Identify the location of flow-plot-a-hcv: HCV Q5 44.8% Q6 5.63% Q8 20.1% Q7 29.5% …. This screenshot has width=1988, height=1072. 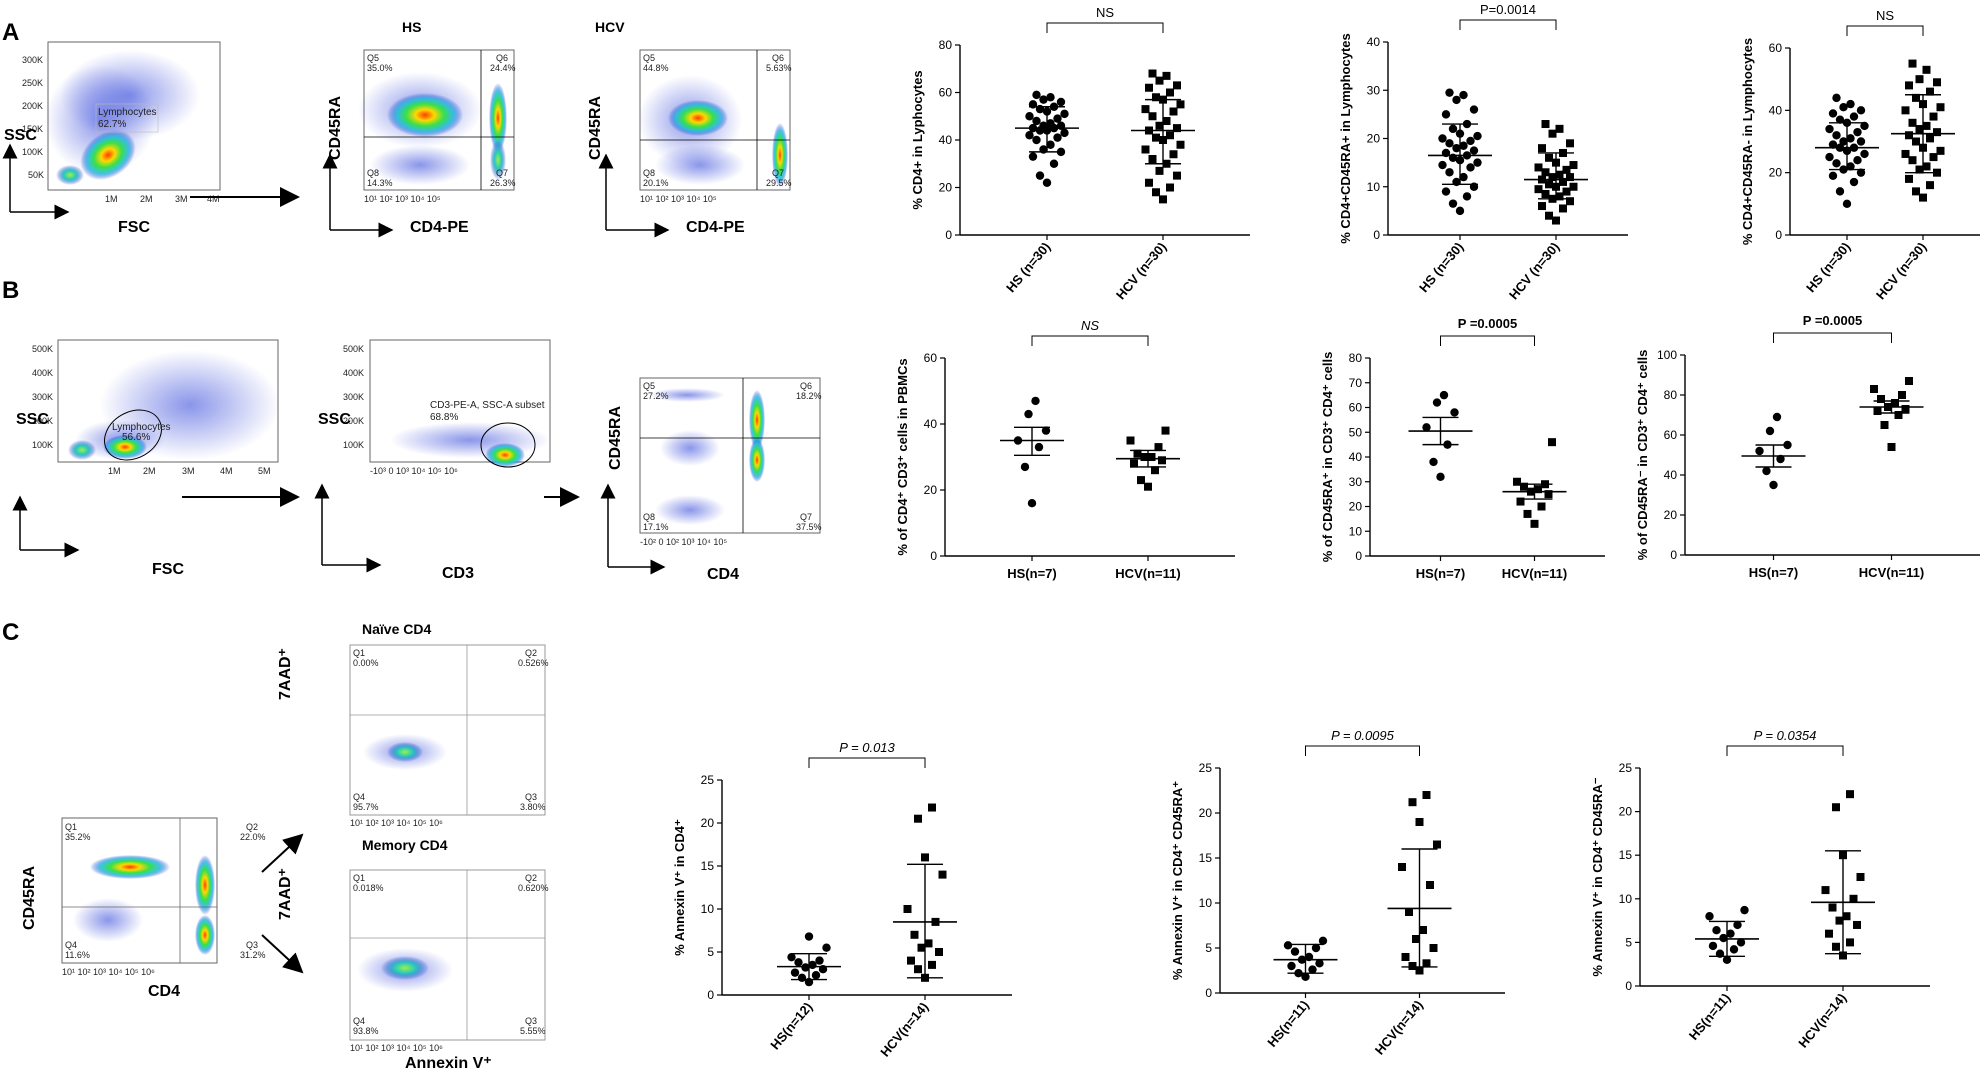
(689, 128).